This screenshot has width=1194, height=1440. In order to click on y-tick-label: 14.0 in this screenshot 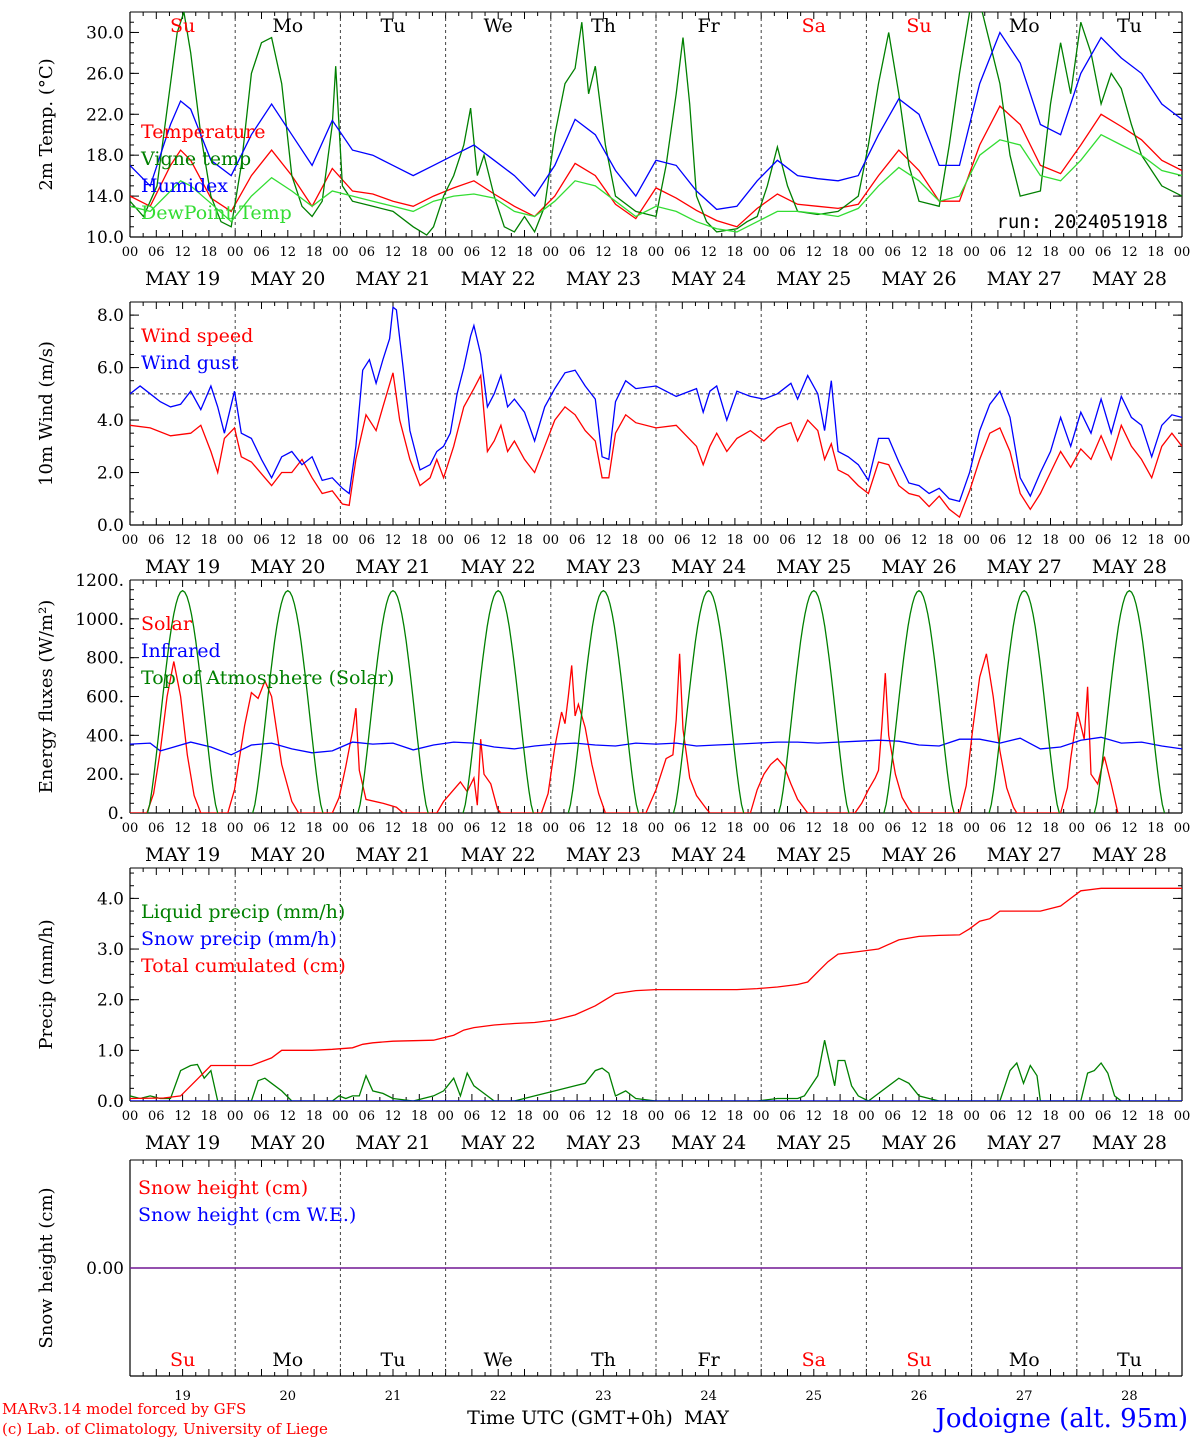, I will do `click(105, 197)`.